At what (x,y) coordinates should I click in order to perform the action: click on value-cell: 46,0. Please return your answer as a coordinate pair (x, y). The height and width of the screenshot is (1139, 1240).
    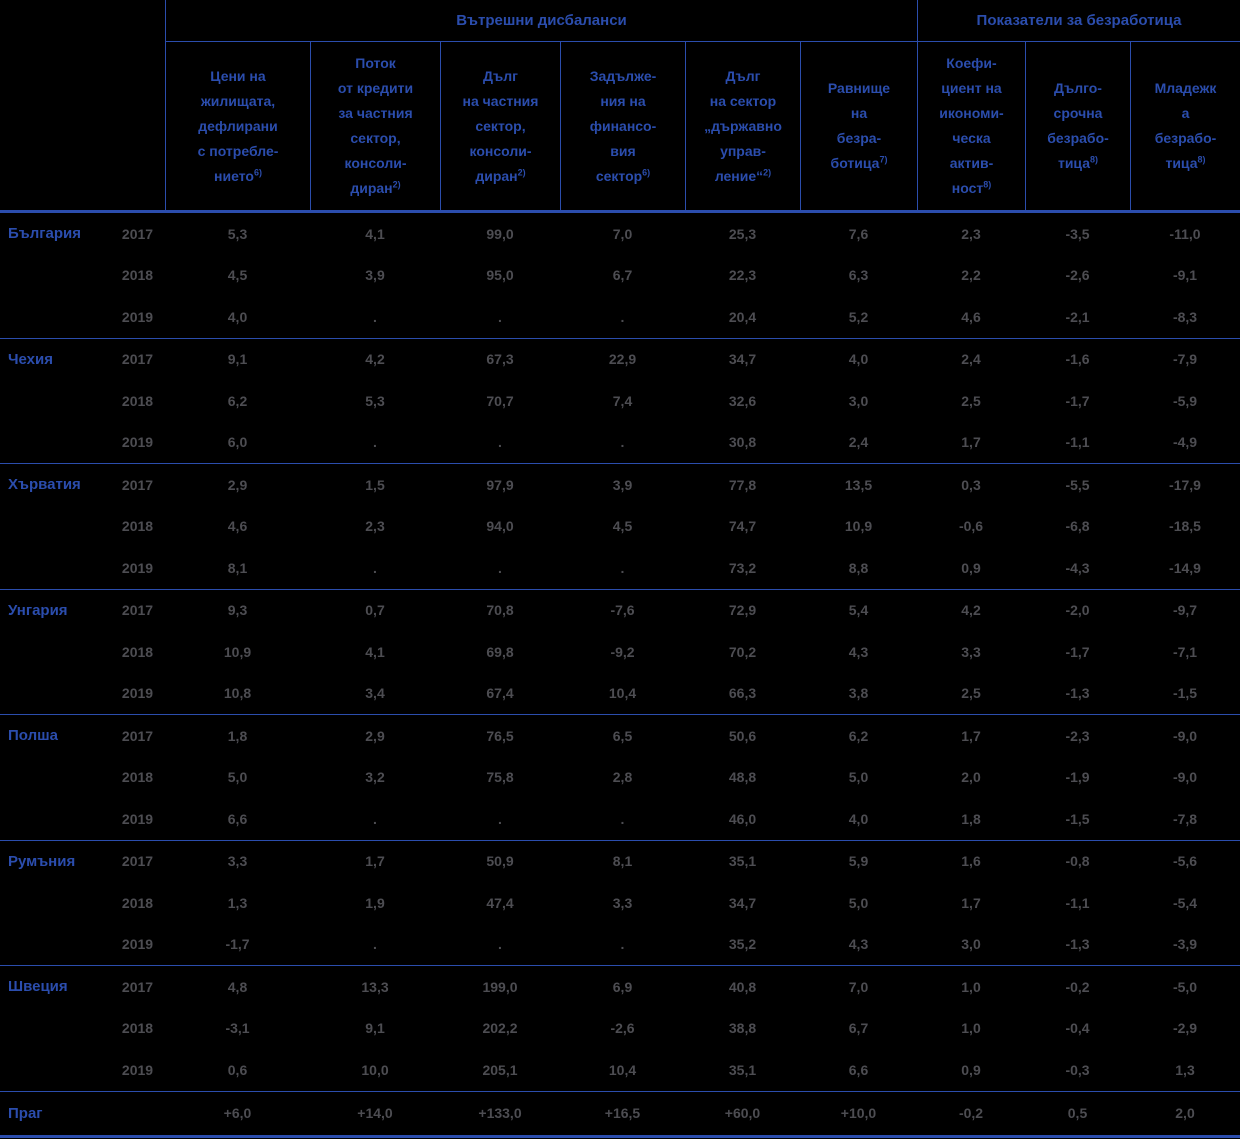
    Looking at the image, I should click on (742, 818).